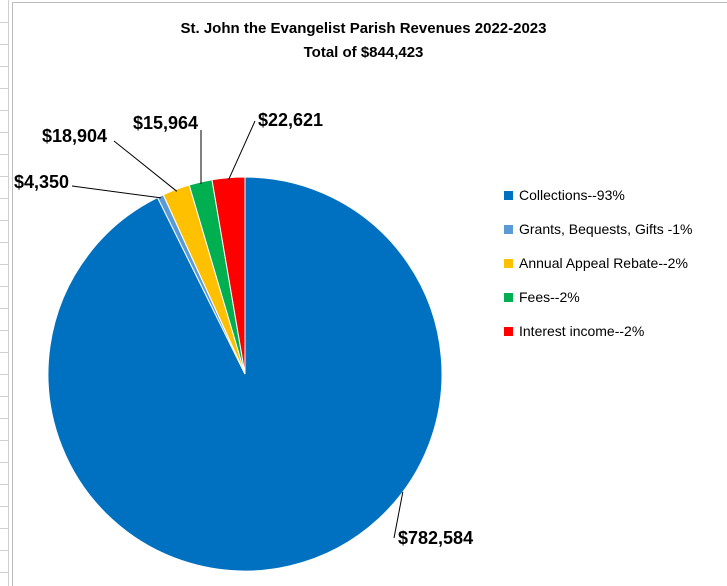 Image resolution: width=727 pixels, height=586 pixels. Describe the element at coordinates (165, 123) in the screenshot. I see `data-label: $15,964` at that location.